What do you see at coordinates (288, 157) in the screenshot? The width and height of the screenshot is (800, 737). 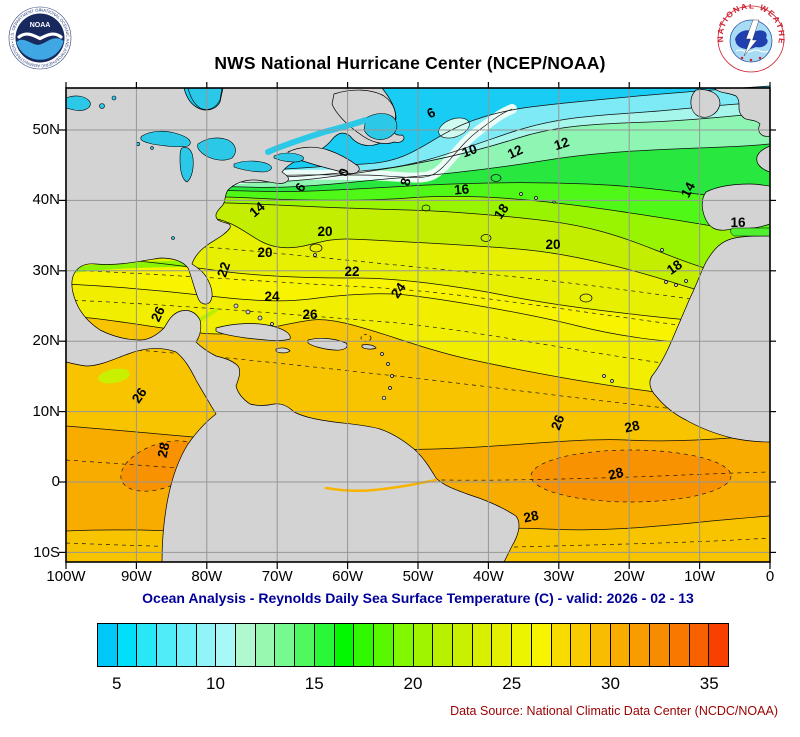 I see `lake-ontario` at bounding box center [288, 157].